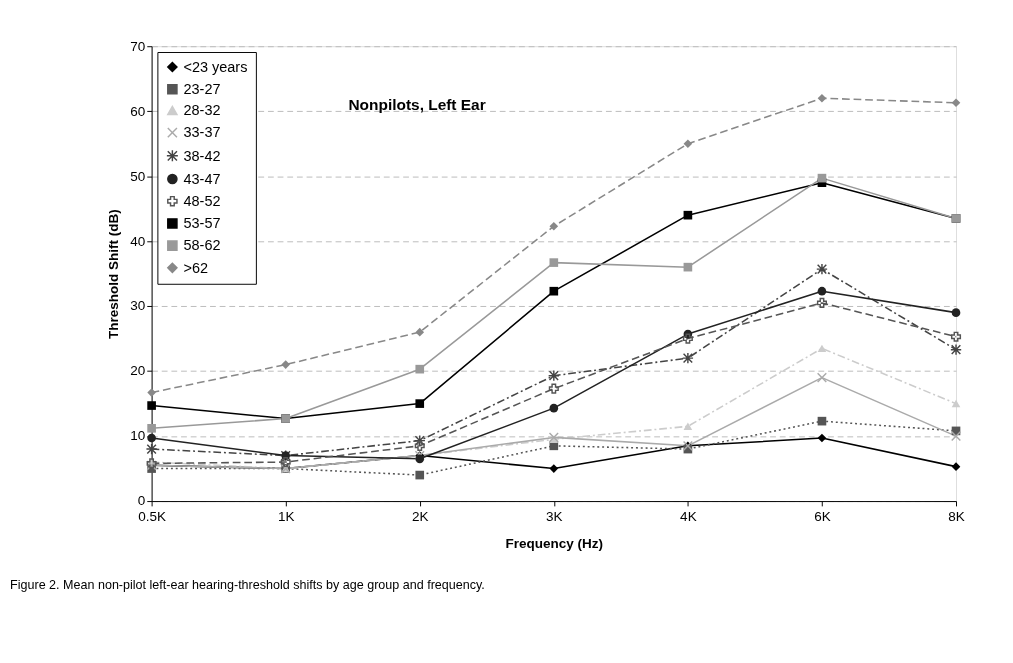 Image resolution: width=1013 pixels, height=663 pixels. I want to click on legend-label: 43-47, so click(202, 178).